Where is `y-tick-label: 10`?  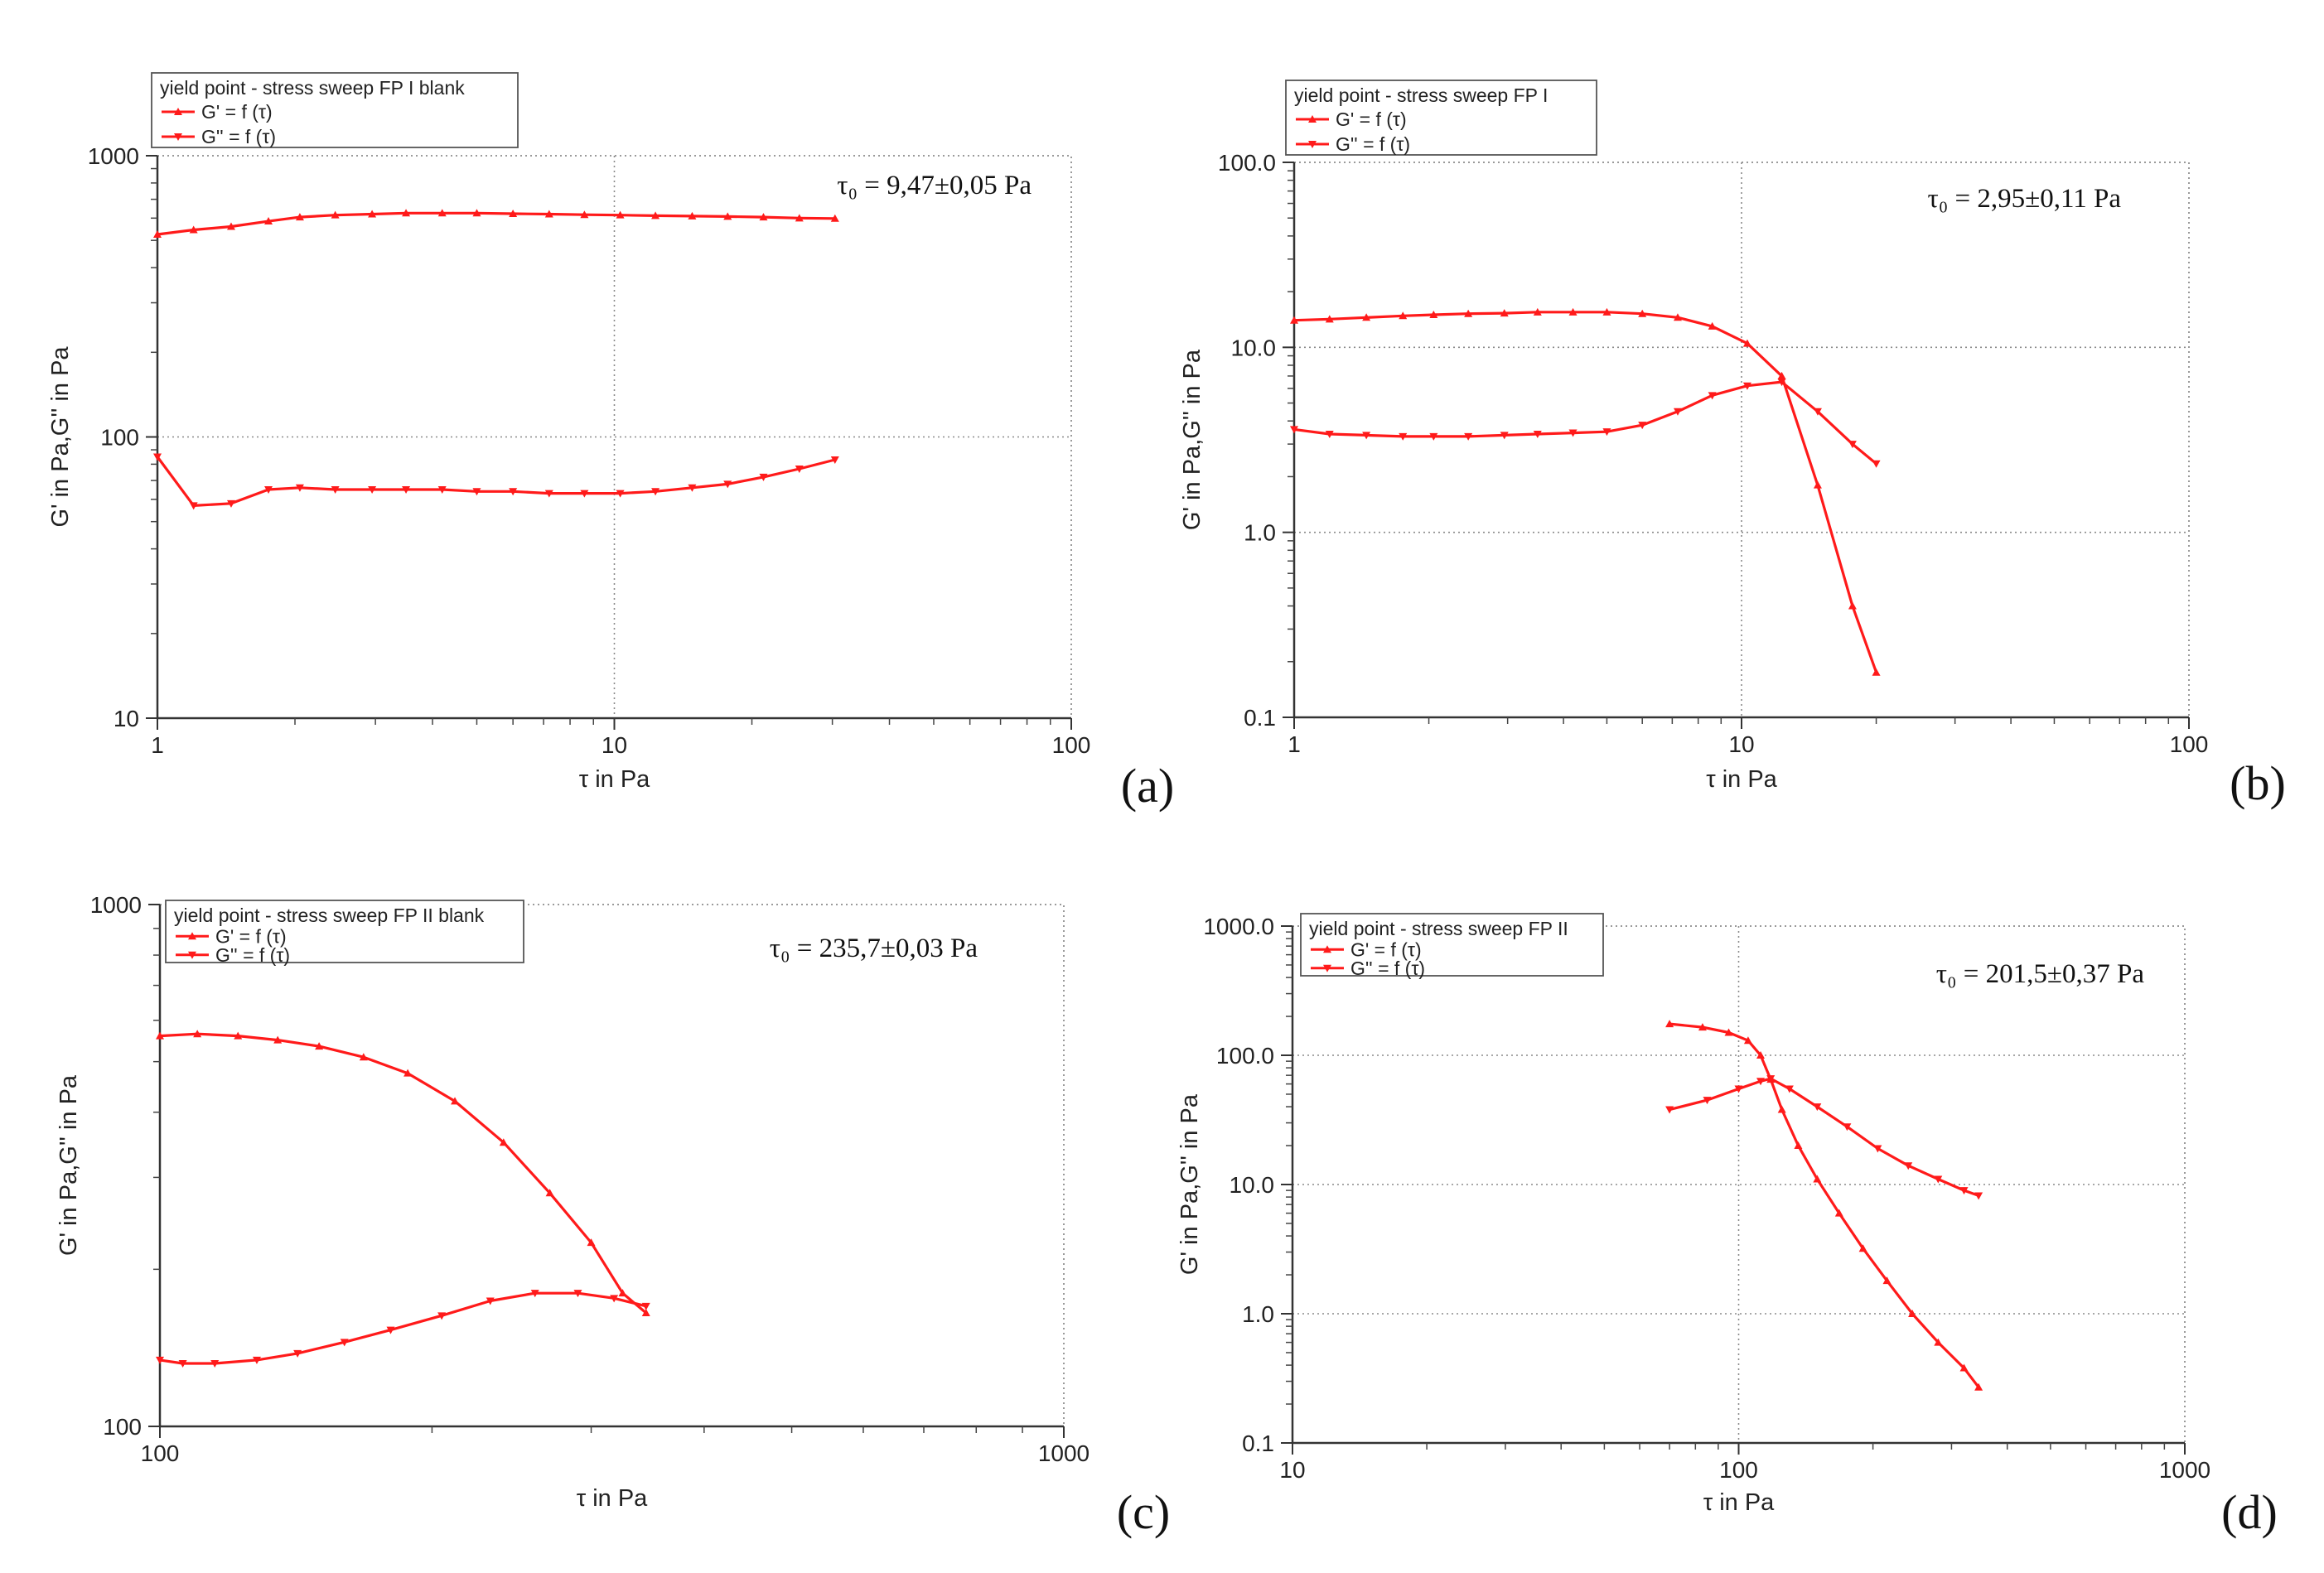
y-tick-label: 10 is located at coordinates (126, 719).